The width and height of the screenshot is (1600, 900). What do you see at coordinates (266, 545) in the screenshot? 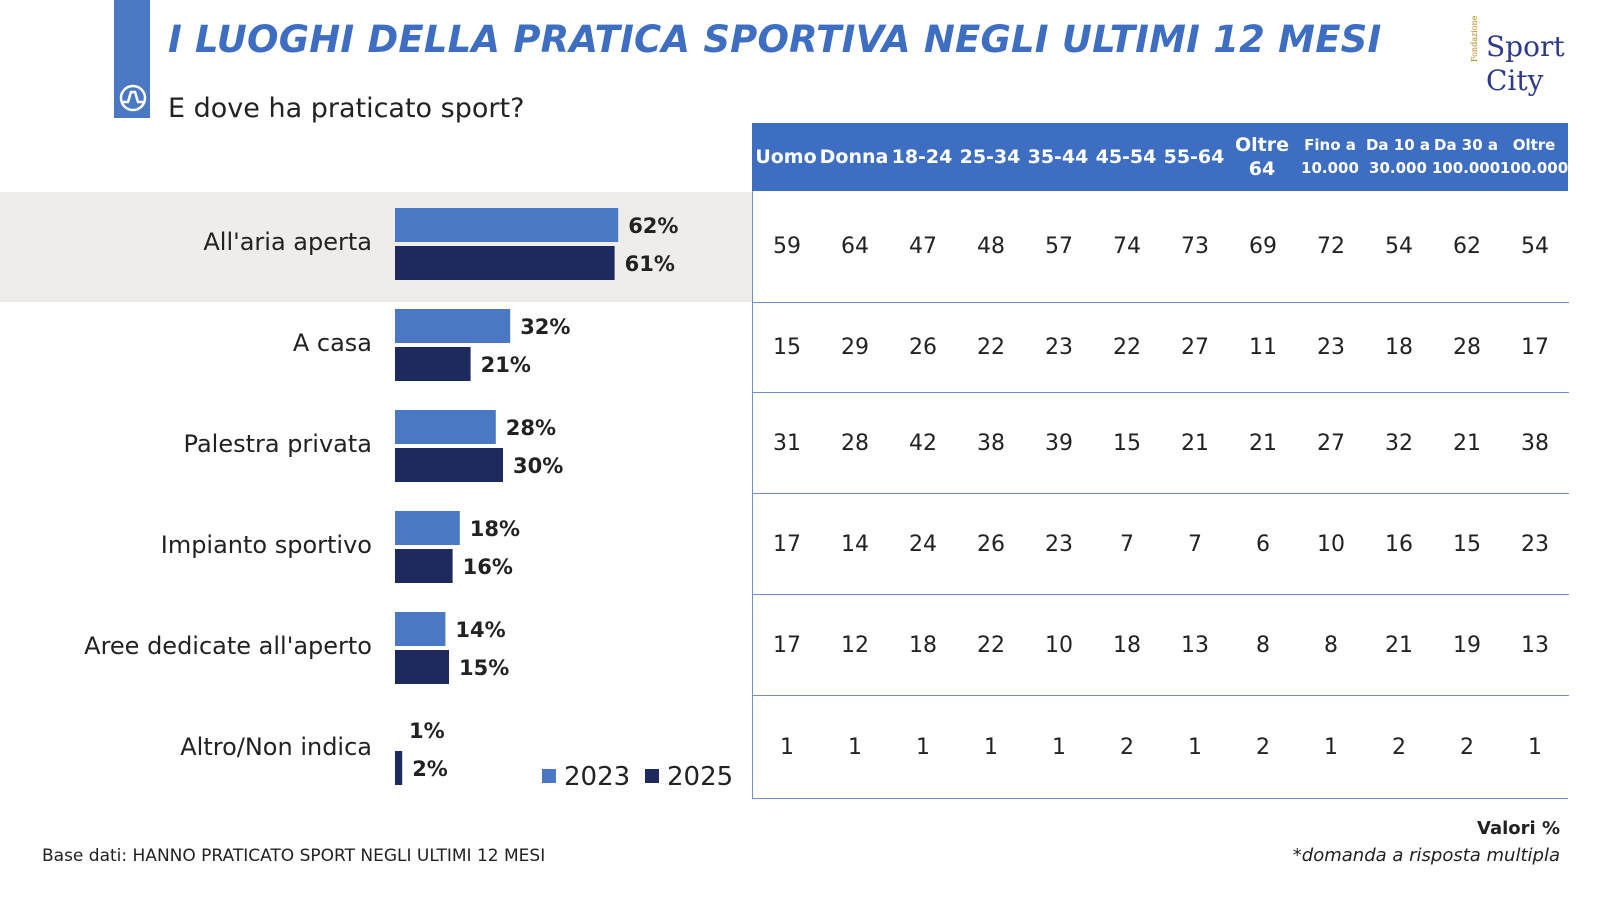
I see `category-label: Impianto sportivo` at bounding box center [266, 545].